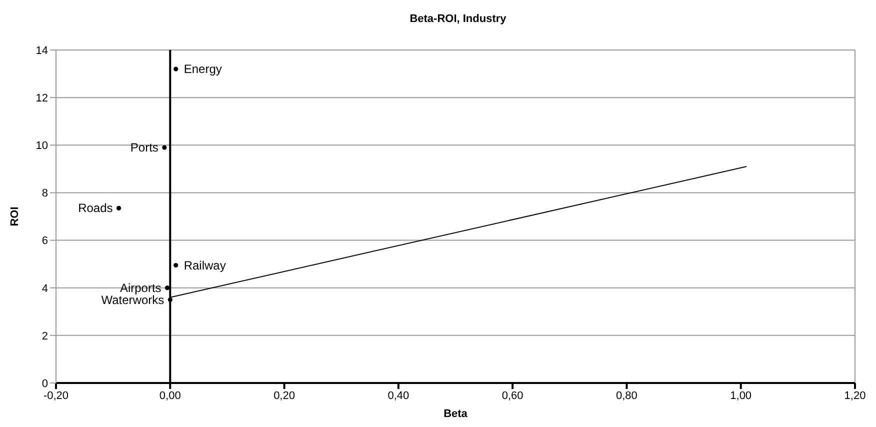 This screenshot has width=876, height=427. What do you see at coordinates (42, 98) in the screenshot?
I see `y-tick-label: 12` at bounding box center [42, 98].